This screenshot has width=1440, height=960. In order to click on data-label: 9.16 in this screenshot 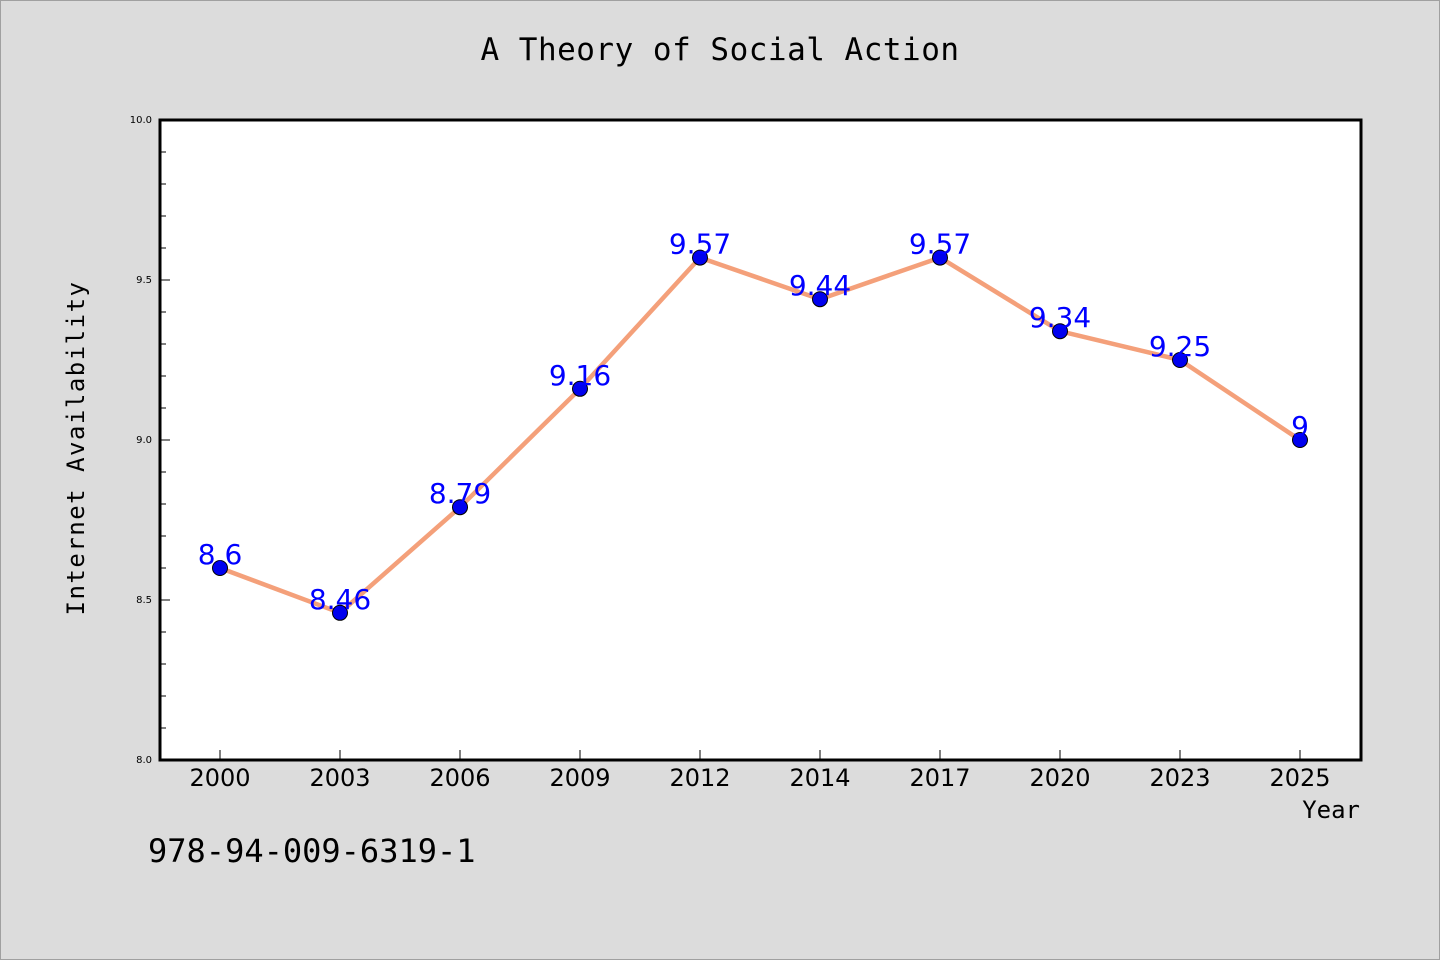, I will do `click(580, 375)`.